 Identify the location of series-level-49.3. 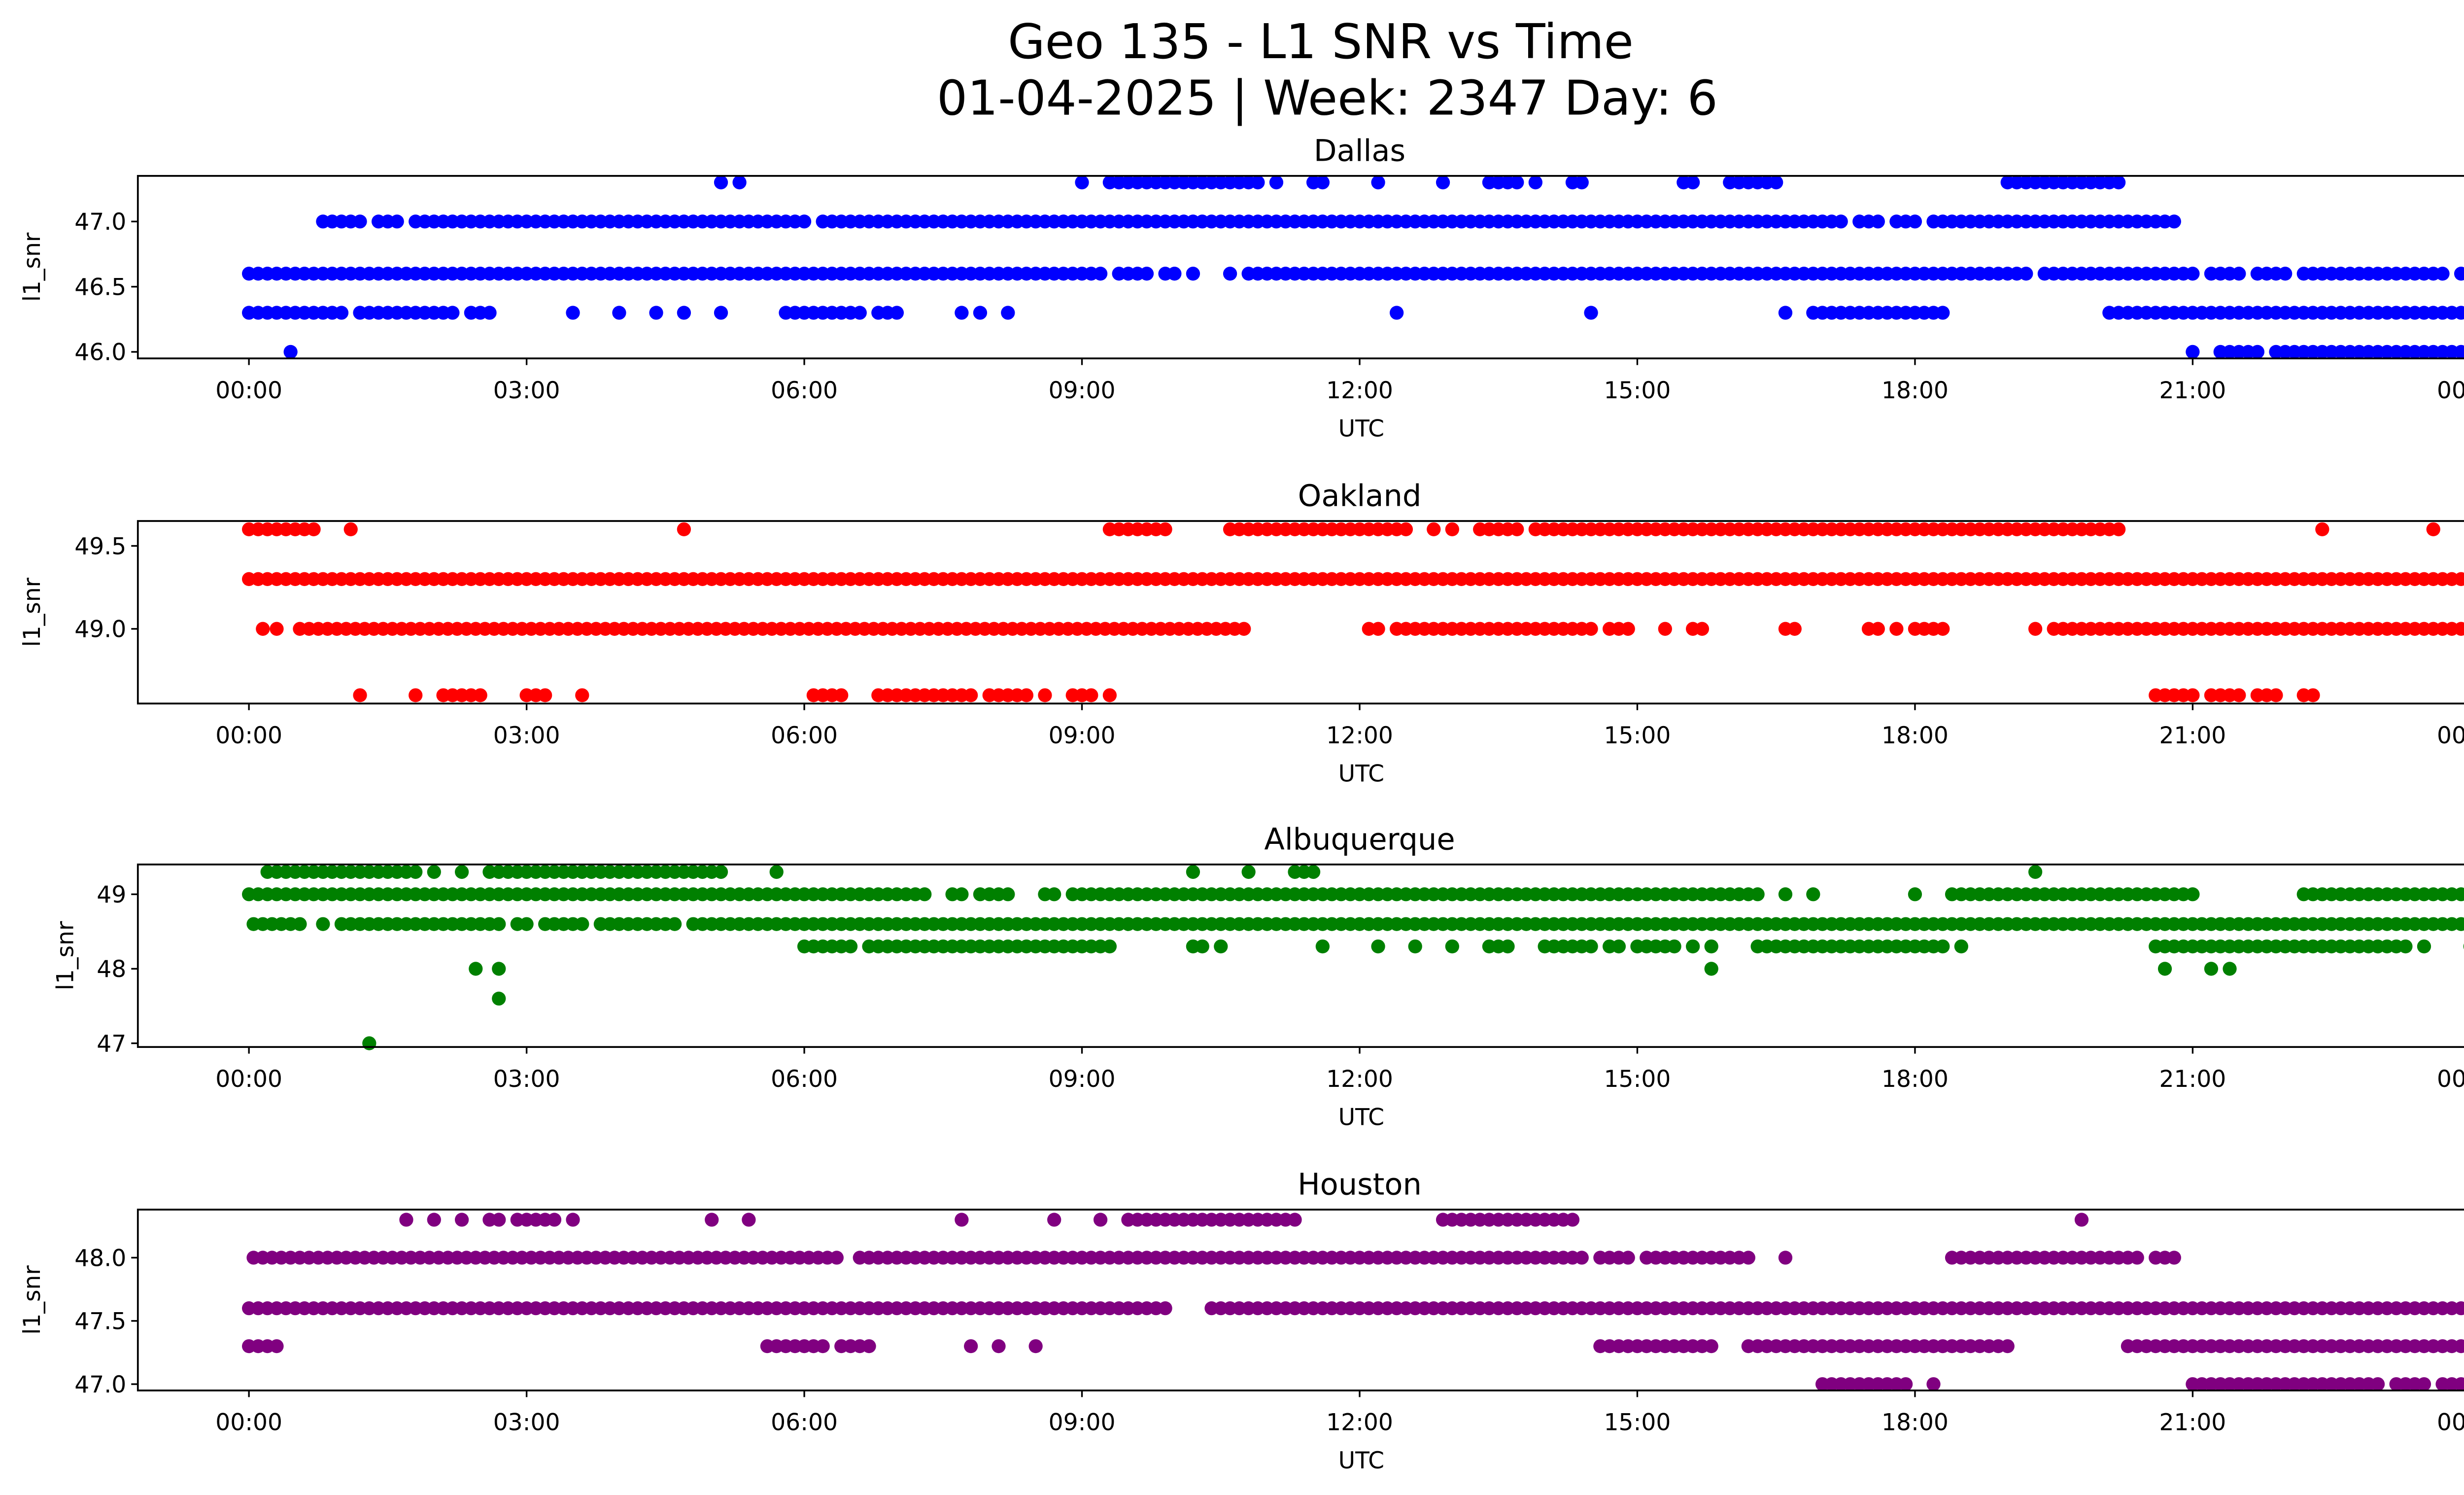
(1352, 579).